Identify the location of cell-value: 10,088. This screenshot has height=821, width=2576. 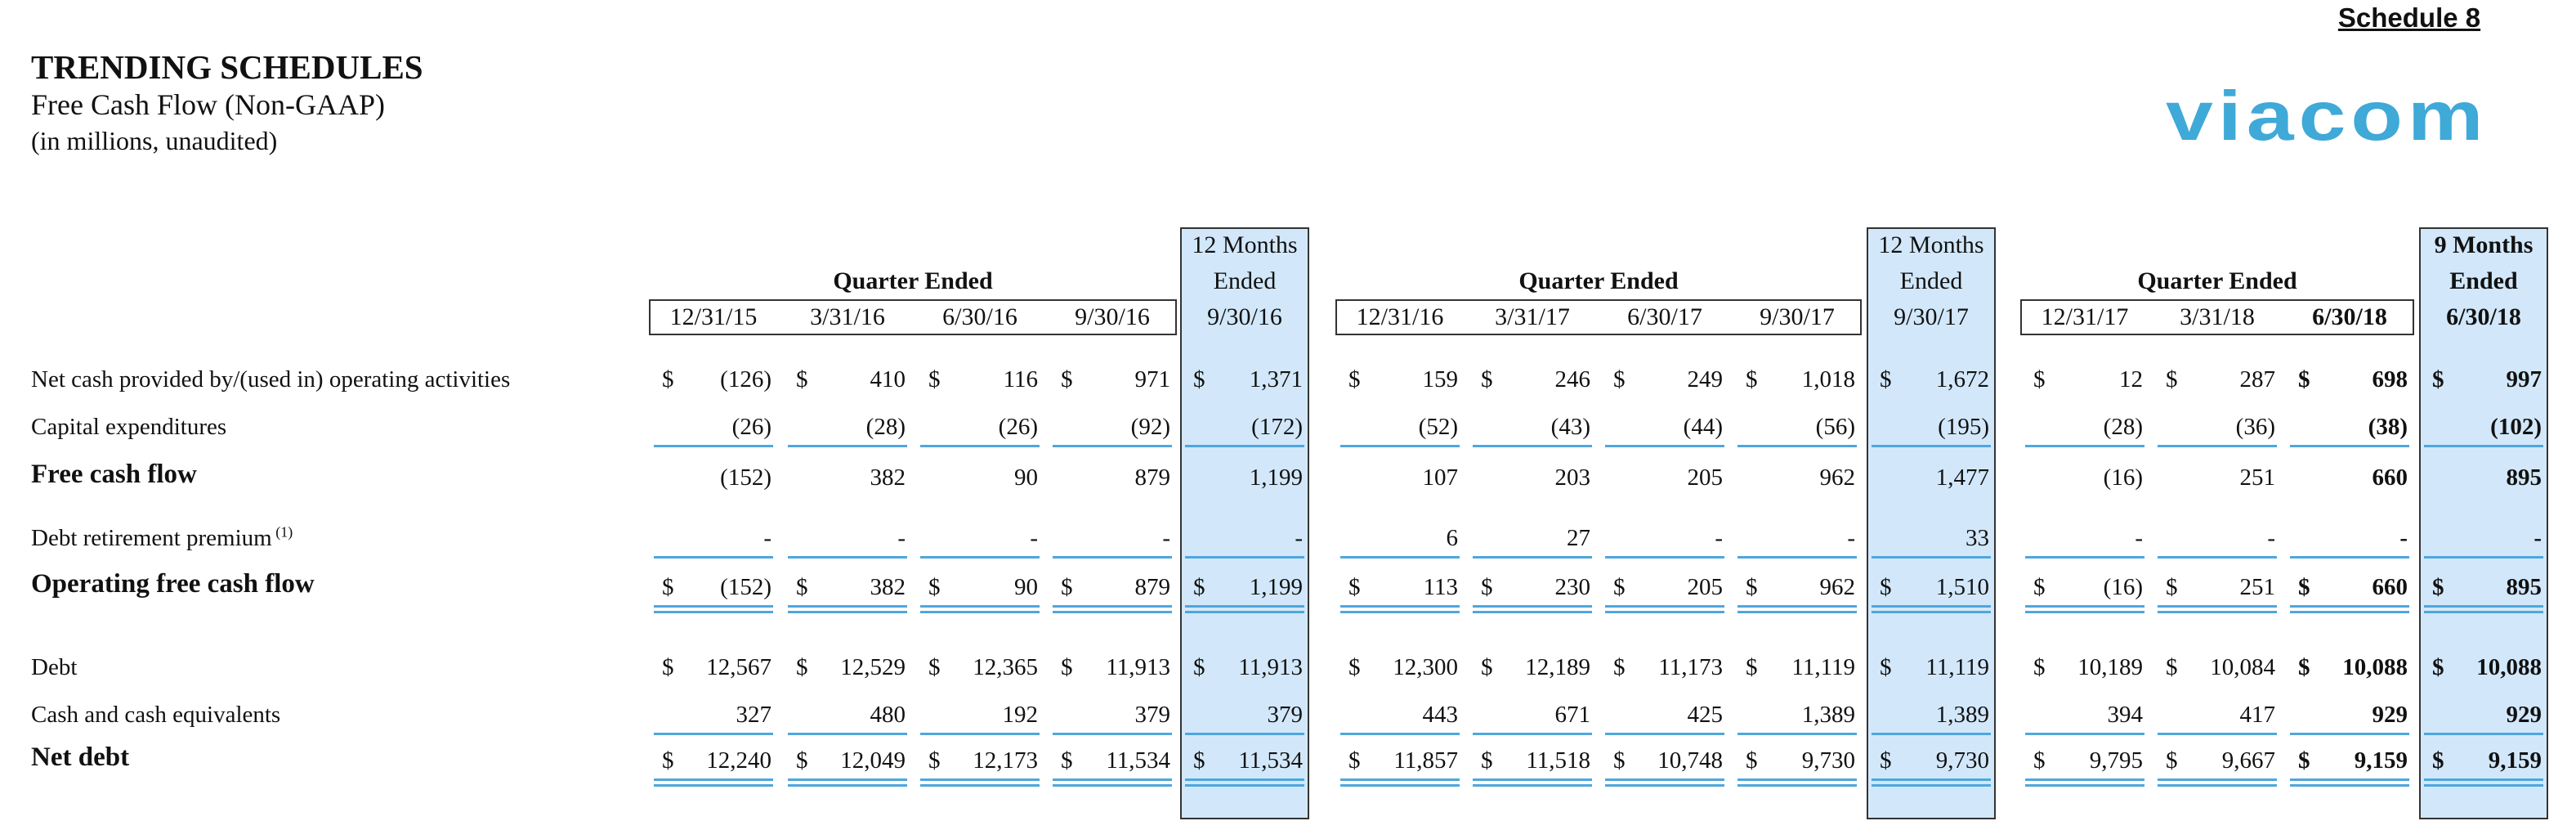
(2375, 667).